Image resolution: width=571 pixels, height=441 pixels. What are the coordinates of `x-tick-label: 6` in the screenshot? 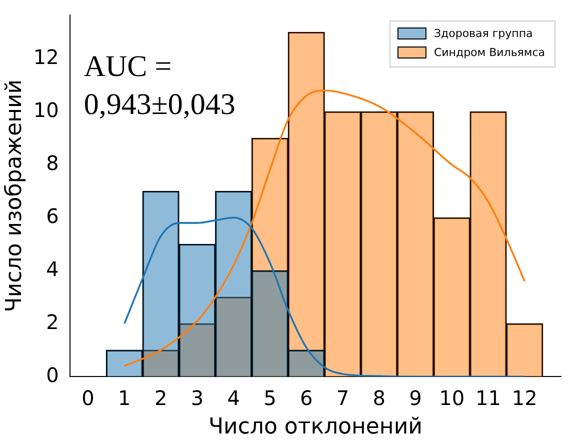 It's located at (306, 398).